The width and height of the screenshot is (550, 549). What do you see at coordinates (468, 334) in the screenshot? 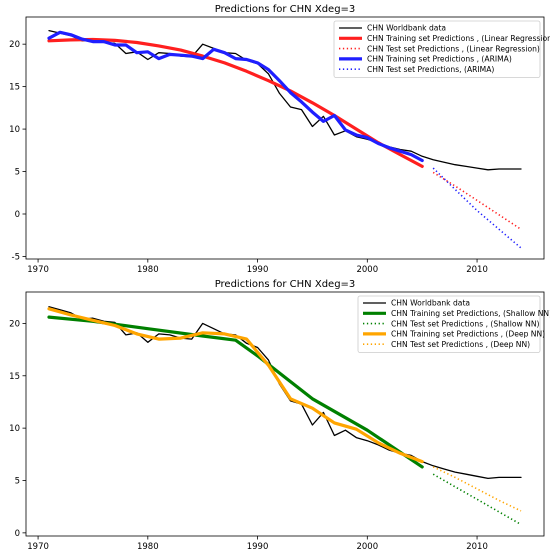
I see `legend-entry: CHN Training set Predictions , (Deep NN)` at bounding box center [468, 334].